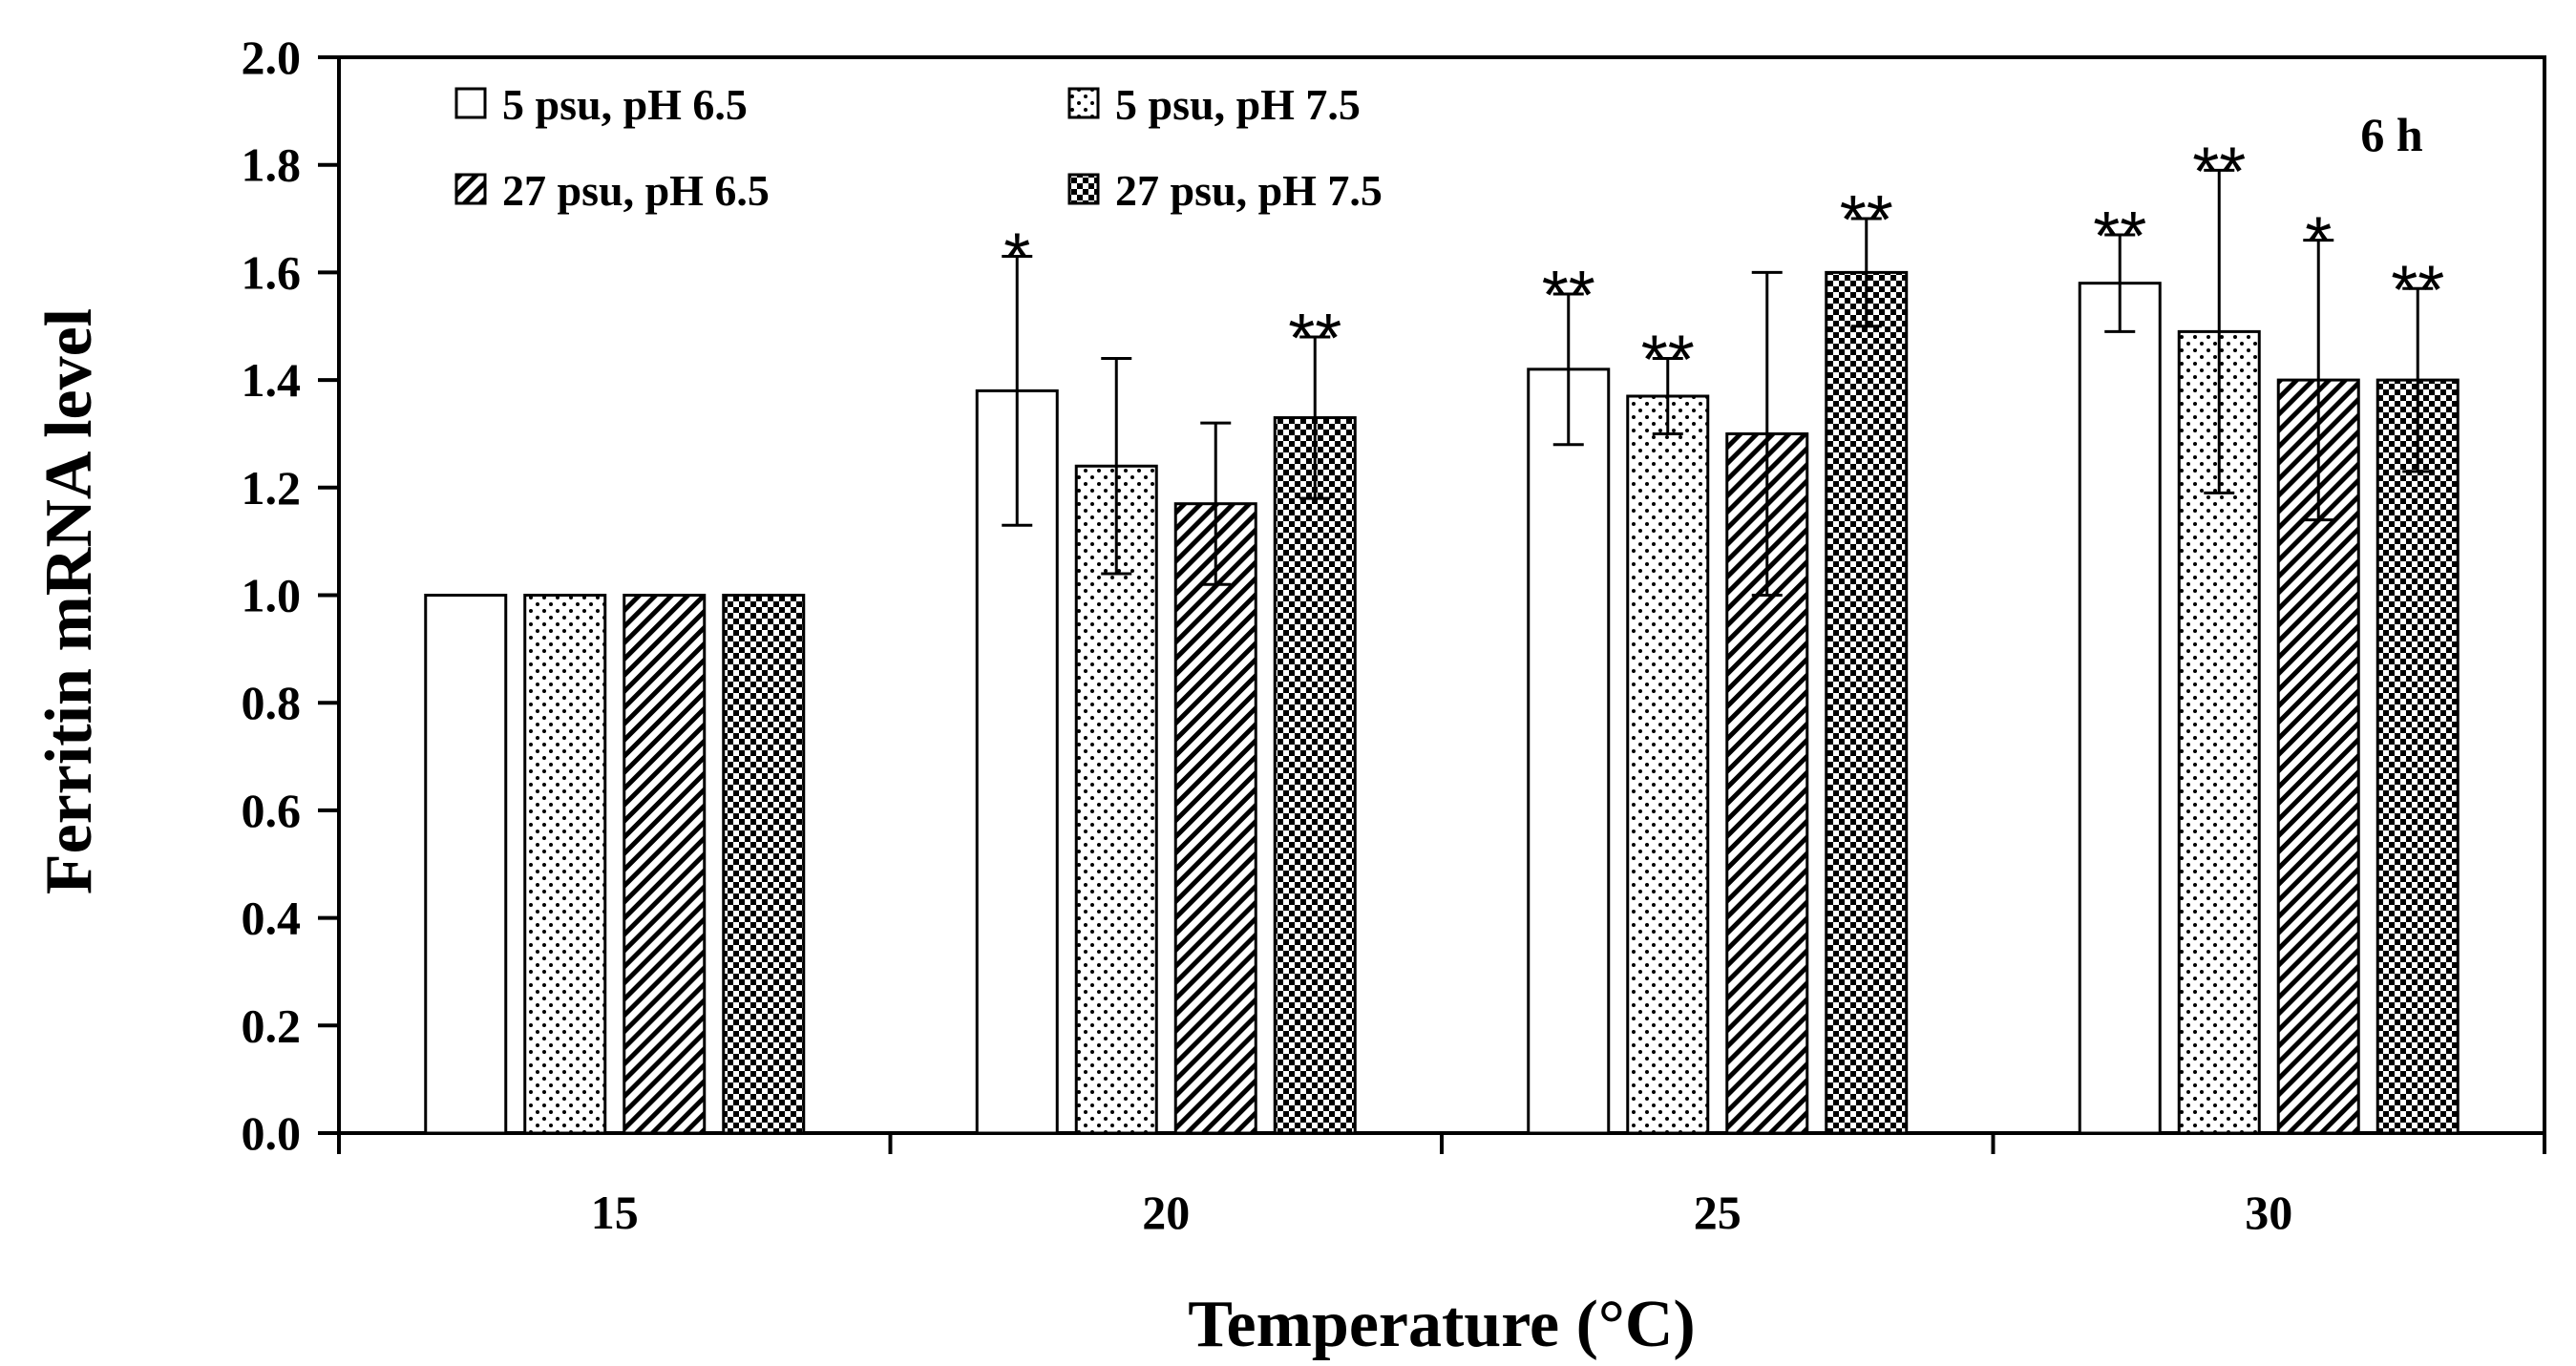  What do you see at coordinates (625, 104) in the screenshot?
I see `legend-label: 5 psu, pH 6.5` at bounding box center [625, 104].